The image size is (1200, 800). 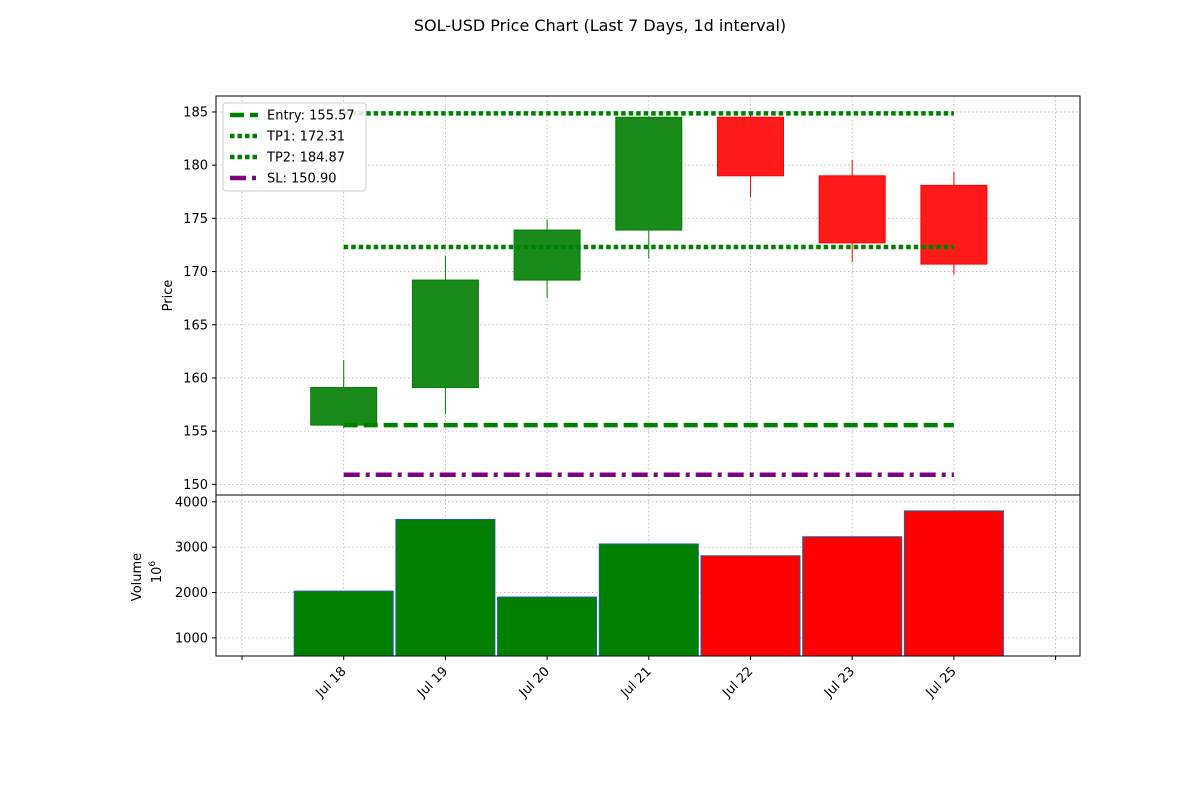 What do you see at coordinates (839, 682) in the screenshot?
I see `x-tick-label: Jul 23` at bounding box center [839, 682].